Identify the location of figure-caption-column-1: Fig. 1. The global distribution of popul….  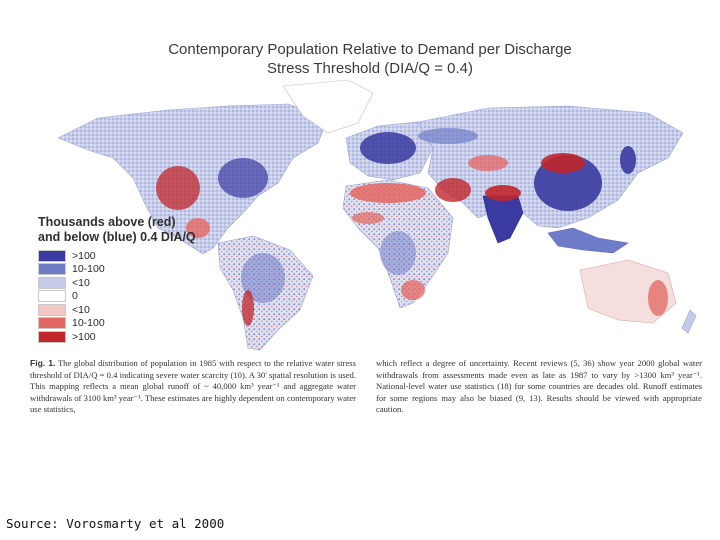
(193, 387).